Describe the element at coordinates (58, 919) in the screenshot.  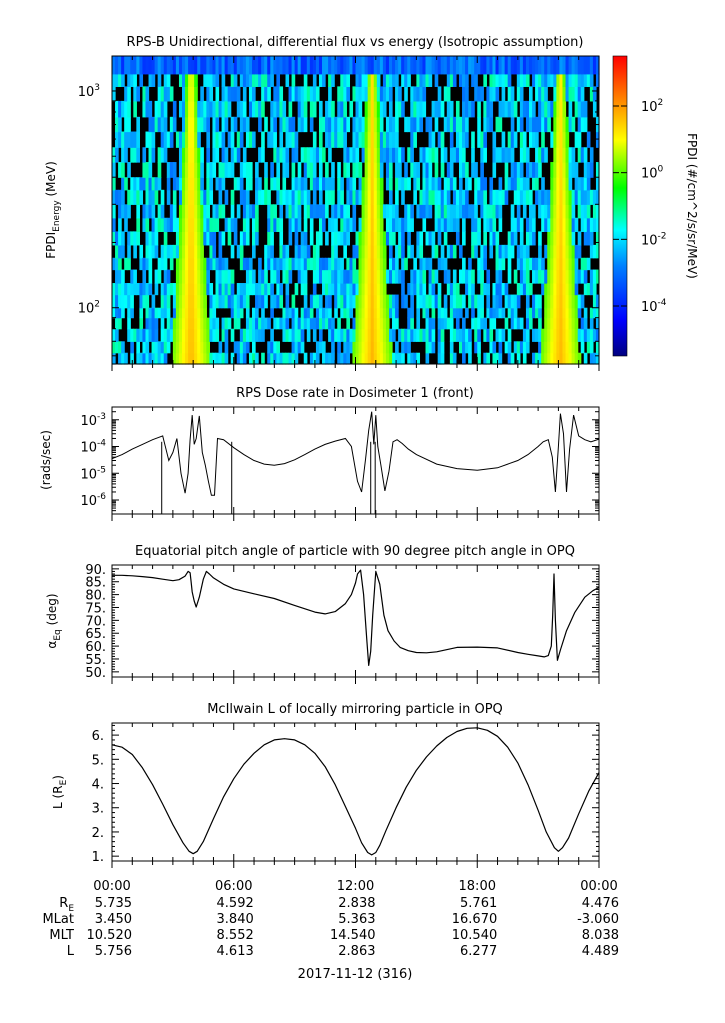
I see `ephemeris-row-label: MLat` at that location.